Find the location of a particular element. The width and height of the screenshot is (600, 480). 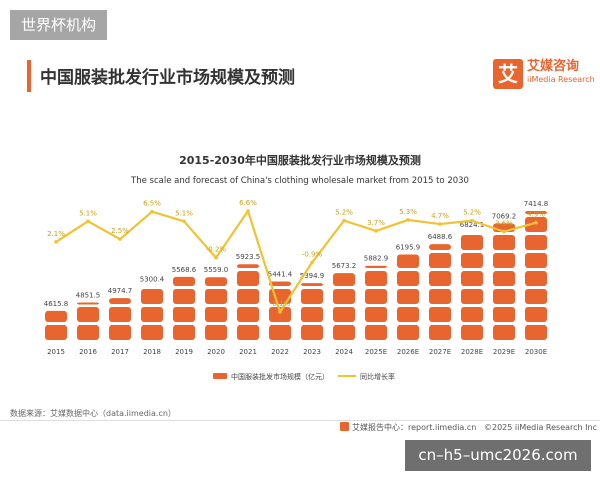

x-tick-label: 2020 is located at coordinates (216, 352).